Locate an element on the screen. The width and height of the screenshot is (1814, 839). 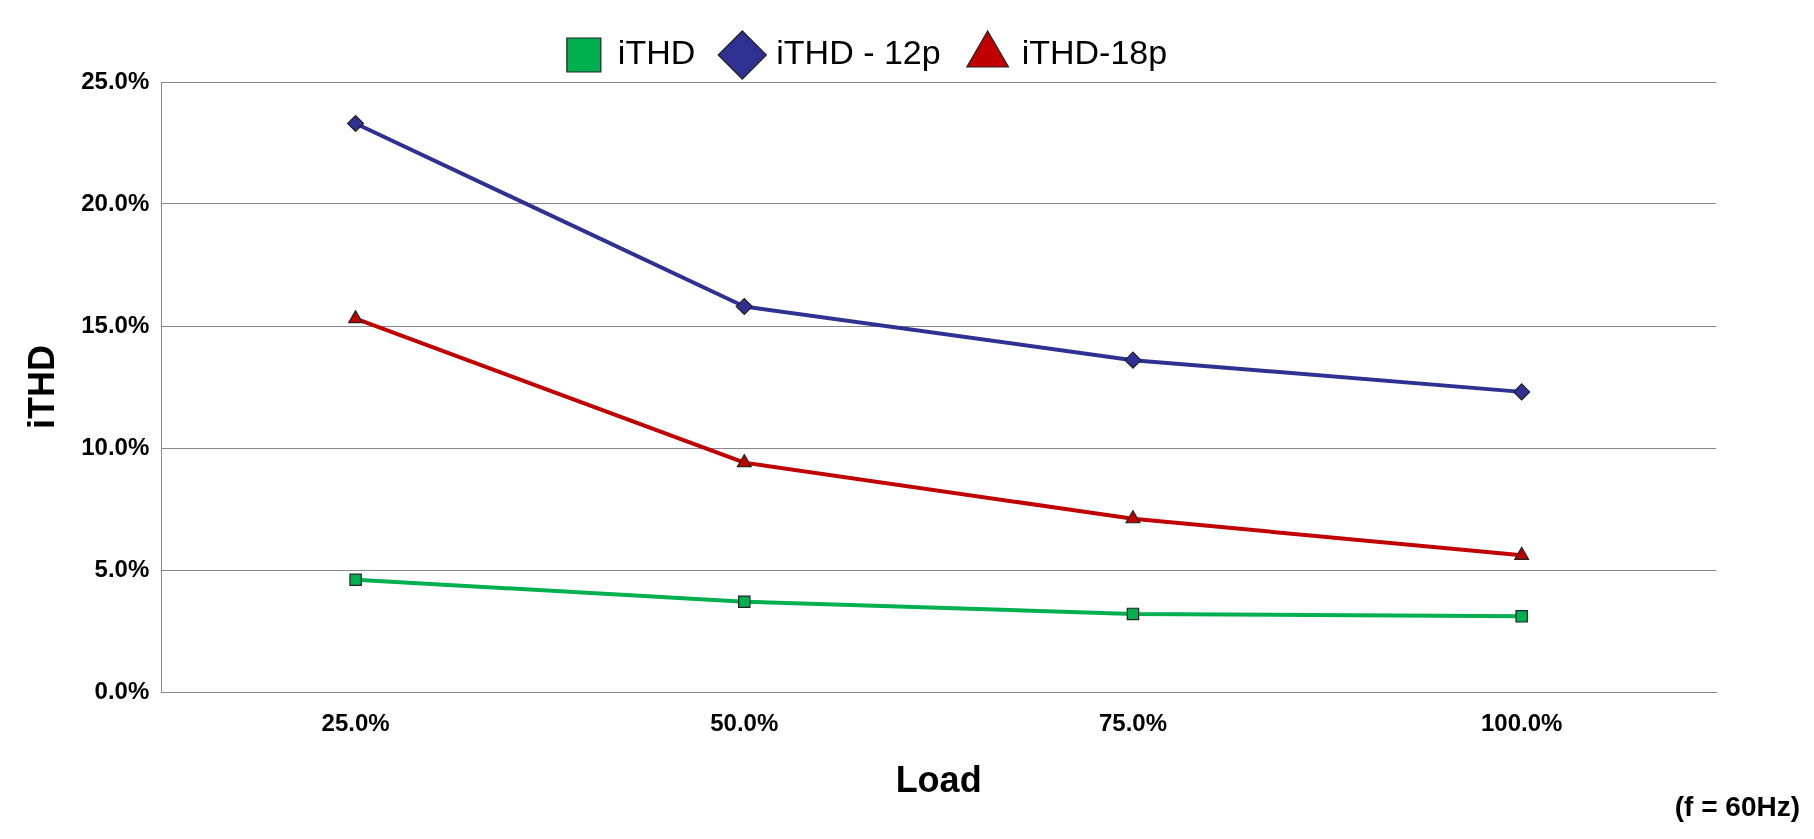
y-tick-label: 15.0% is located at coordinates (115, 324).